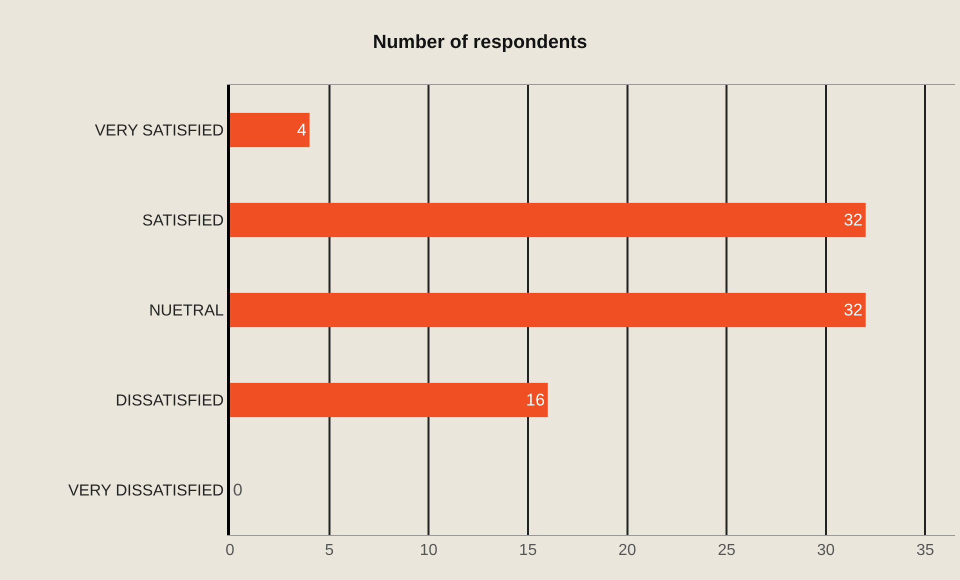  What do you see at coordinates (146, 491) in the screenshot?
I see `y-tick-label: VERY DISSATISFIED` at bounding box center [146, 491].